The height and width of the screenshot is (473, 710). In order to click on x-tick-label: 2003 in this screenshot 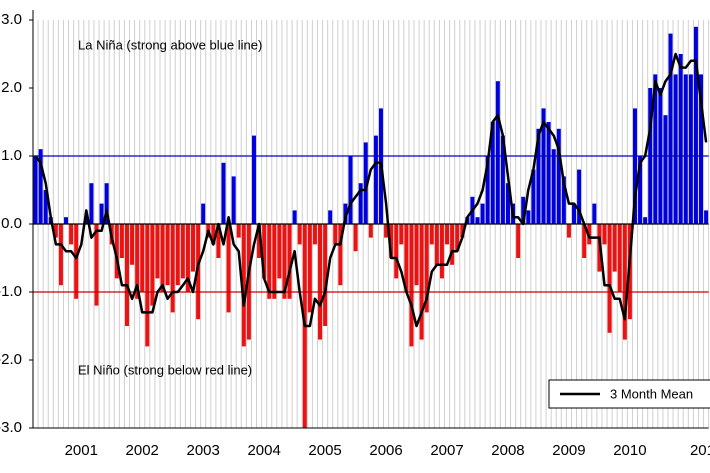, I will do `click(202, 450)`.